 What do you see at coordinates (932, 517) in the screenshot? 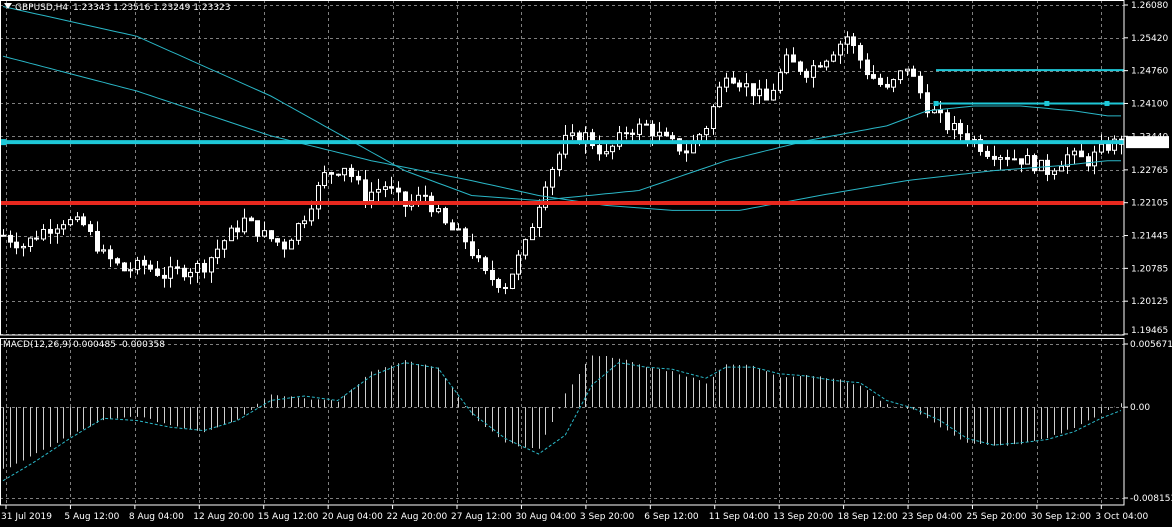
I see `time-axis-label: 23 Sep 04:00` at bounding box center [932, 517].